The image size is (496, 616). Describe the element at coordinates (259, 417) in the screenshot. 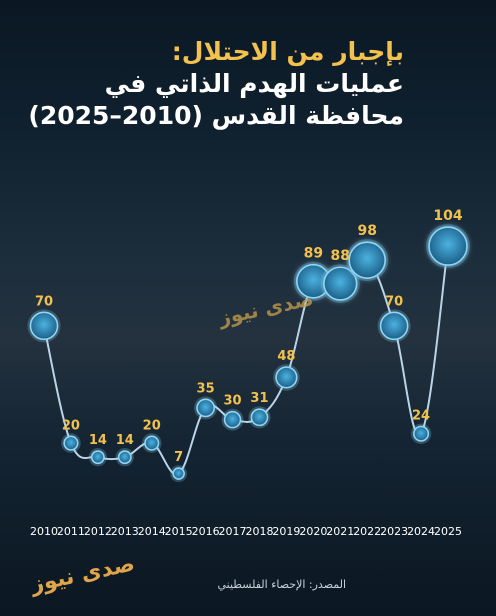

I see `data-point-2018` at that location.